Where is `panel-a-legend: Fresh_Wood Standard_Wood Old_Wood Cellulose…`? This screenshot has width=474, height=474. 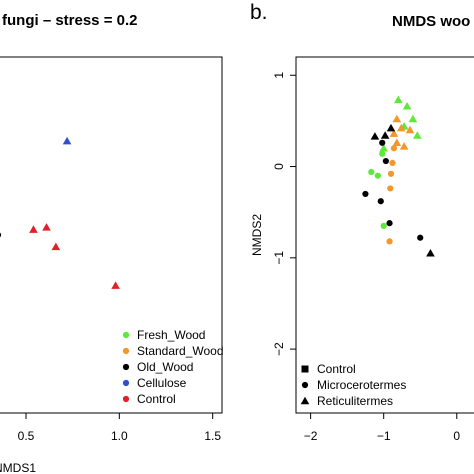 panel-a-legend: Fresh_Wood Standard_Wood Old_Wood Cellulose… is located at coordinates (173, 367).